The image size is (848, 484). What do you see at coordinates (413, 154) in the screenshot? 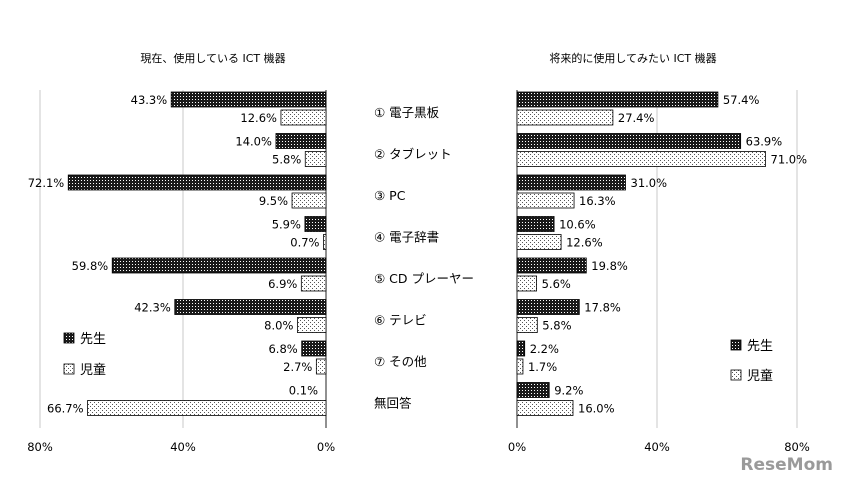
I see `category-label: ② タブレット` at bounding box center [413, 154].